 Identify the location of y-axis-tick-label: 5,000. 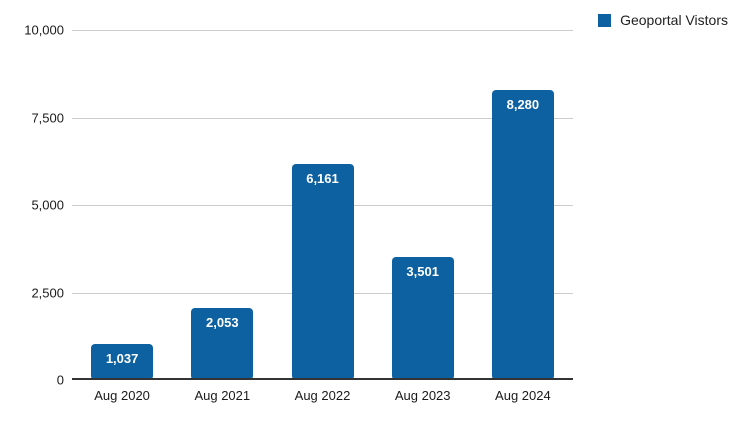
(47, 205).